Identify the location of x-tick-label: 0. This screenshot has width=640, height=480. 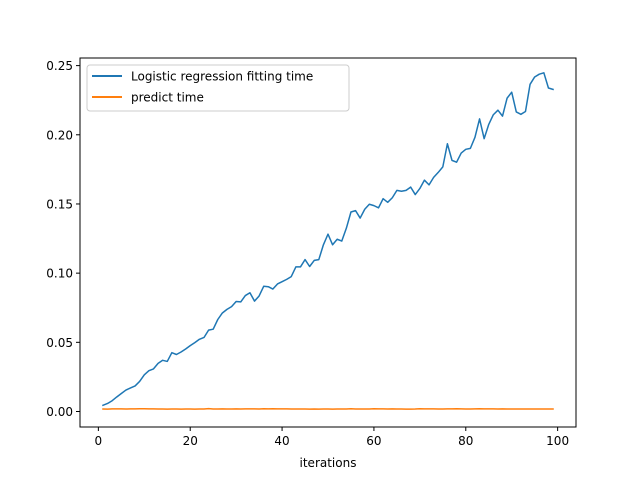
(99, 441).